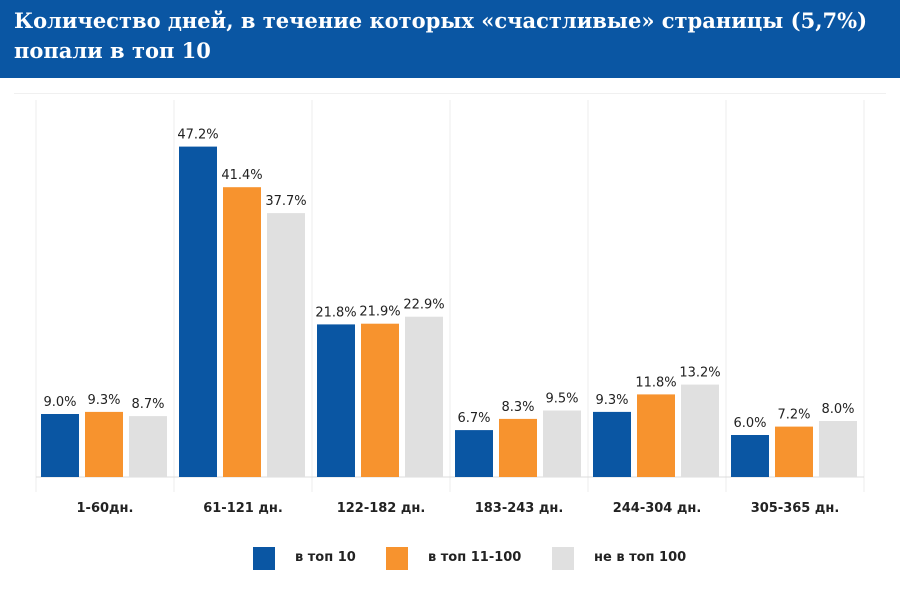 The image size is (900, 615). Describe the element at coordinates (105, 508) in the screenshot. I see `category-label: 1-60дн.` at that location.